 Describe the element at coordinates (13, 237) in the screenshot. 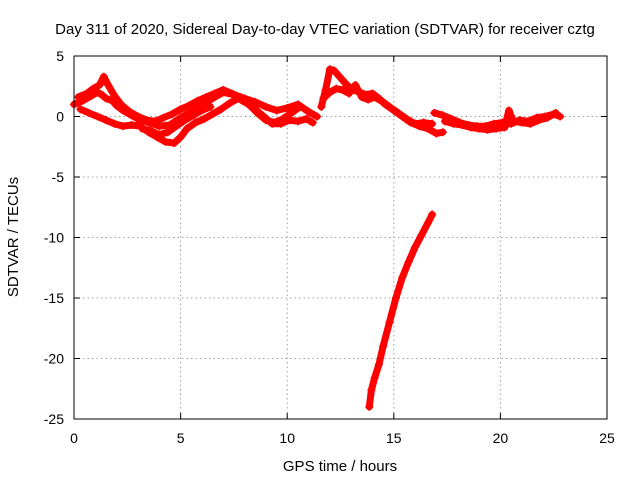

I see `y-axis-label: SDTVAR / TECUs` at that location.